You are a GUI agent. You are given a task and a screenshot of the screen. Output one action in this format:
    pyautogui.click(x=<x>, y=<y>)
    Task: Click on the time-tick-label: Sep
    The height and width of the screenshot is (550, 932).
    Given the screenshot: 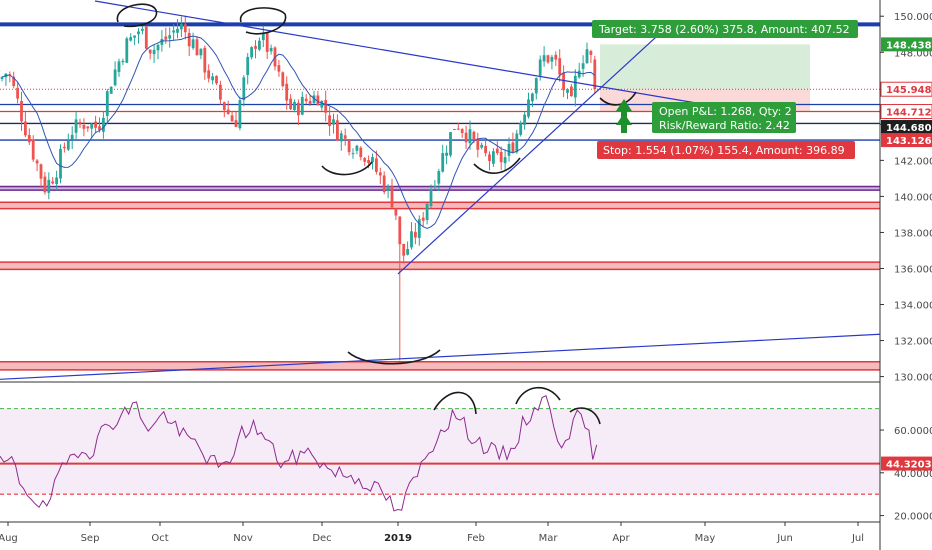 What is the action you would take?
    pyautogui.click(x=90, y=538)
    